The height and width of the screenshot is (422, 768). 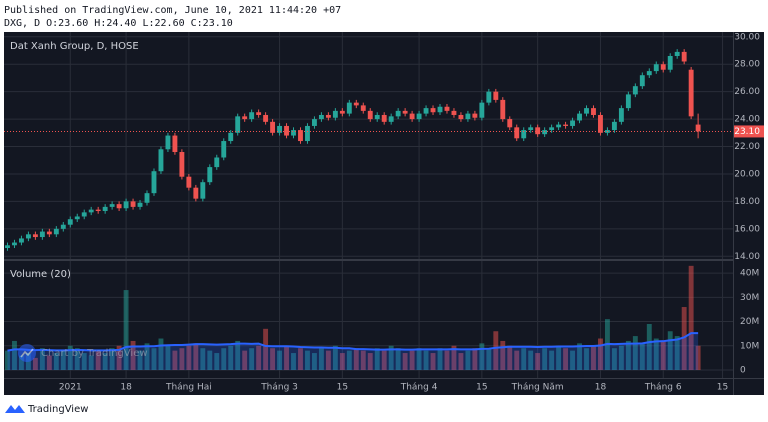 What do you see at coordinates (342, 388) in the screenshot?
I see `x-tick-label: 15` at bounding box center [342, 388].